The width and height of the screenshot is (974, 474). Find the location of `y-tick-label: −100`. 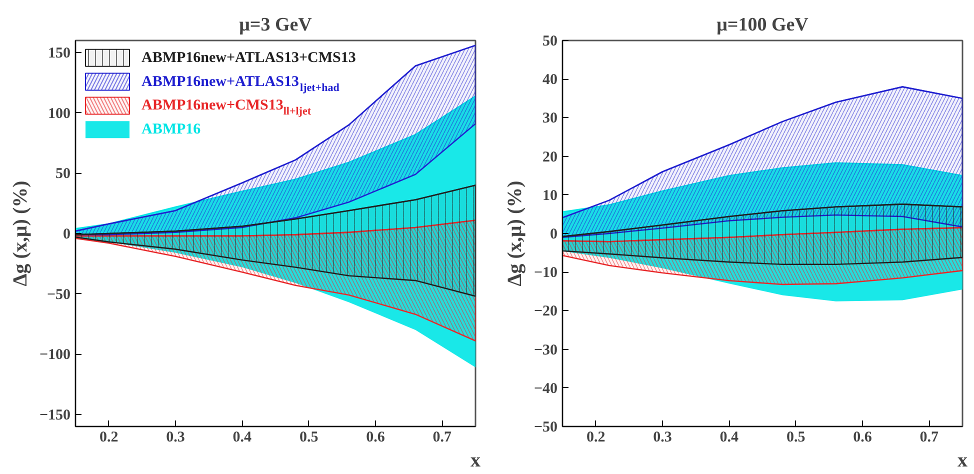

y-tick-label: −100 is located at coordinates (55, 355).